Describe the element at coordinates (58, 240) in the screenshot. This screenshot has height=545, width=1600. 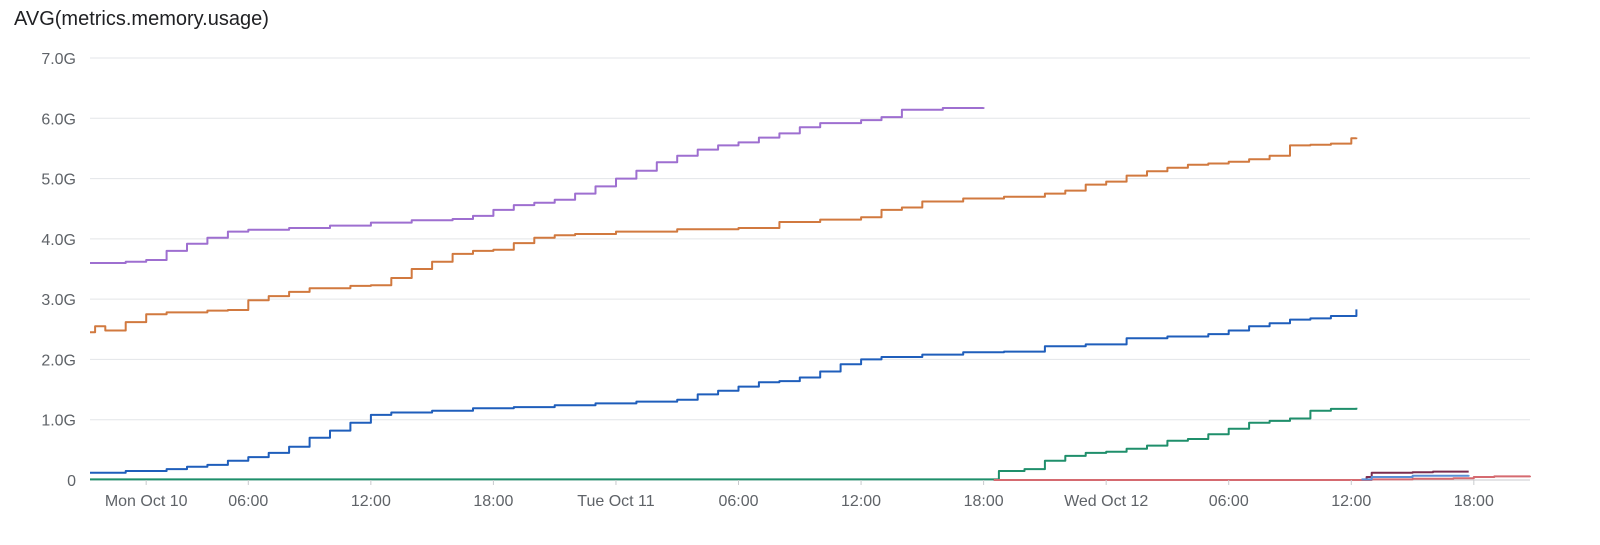
I see `y-tick-label: 4.0G` at that location.